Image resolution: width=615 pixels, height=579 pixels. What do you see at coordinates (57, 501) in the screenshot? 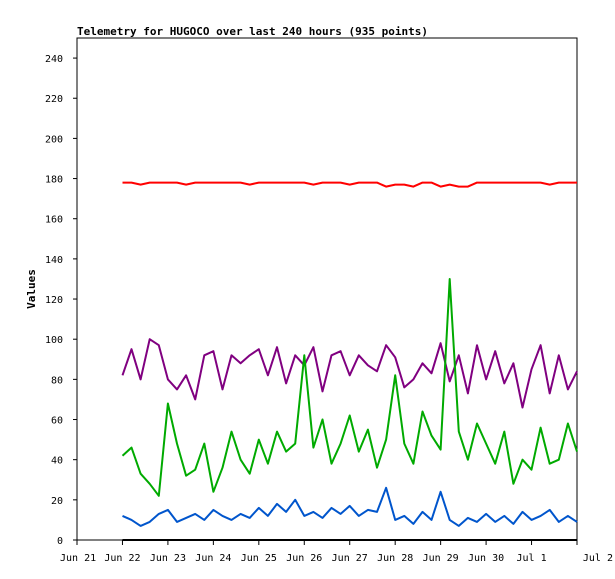
I see `y-tick-label: 20` at bounding box center [57, 501].